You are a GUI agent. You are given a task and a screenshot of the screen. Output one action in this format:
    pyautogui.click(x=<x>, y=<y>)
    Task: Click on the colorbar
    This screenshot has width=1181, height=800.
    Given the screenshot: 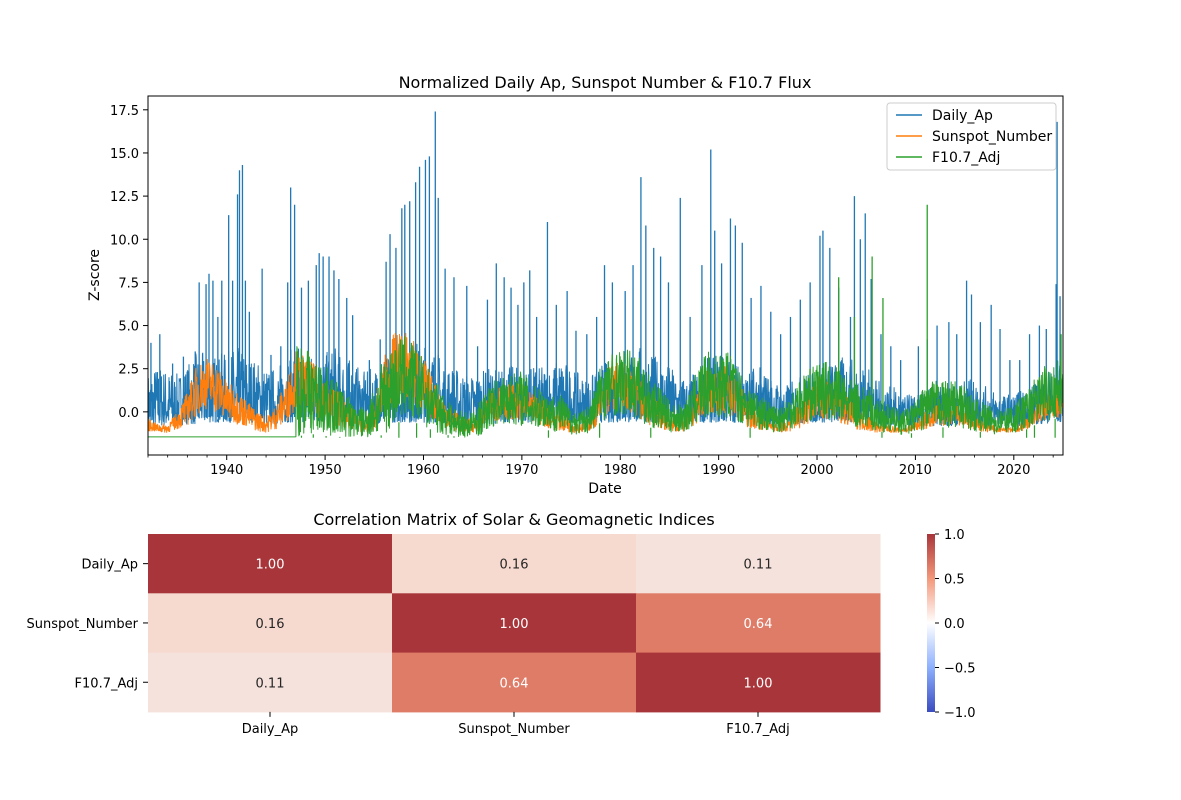 What is the action you would take?
    pyautogui.click(x=931, y=623)
    